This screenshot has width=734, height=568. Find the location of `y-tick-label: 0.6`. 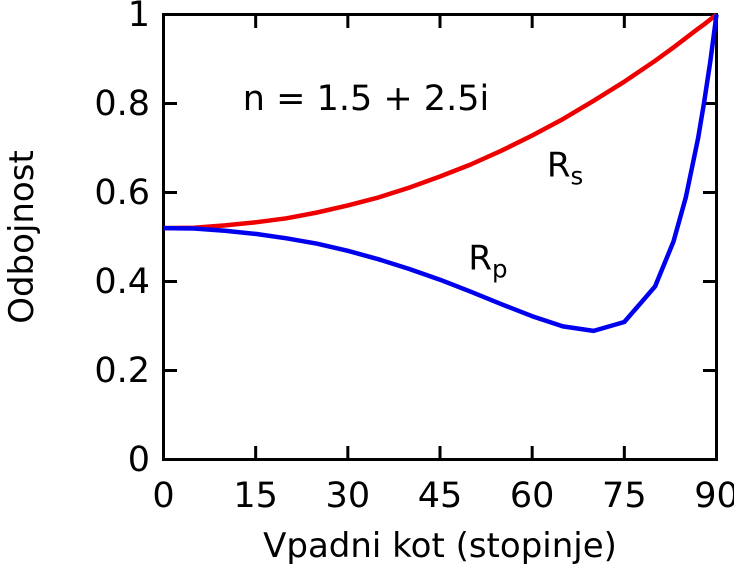

y-tick-label: 0.6 is located at coordinates (122, 192).